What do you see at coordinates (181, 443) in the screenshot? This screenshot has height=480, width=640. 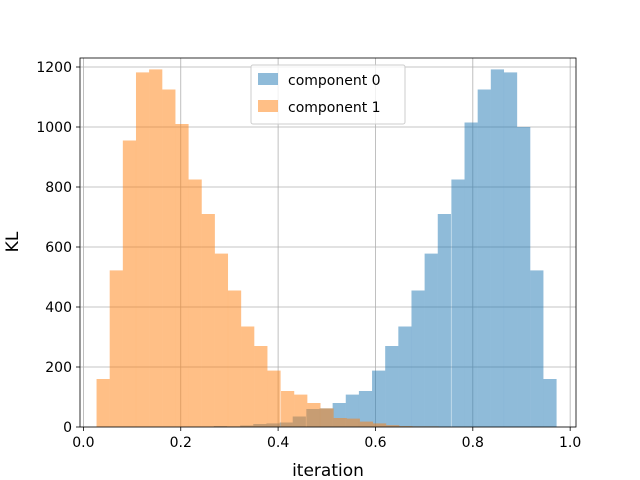 I see `x-tick-label-1: 0.2` at bounding box center [181, 443].